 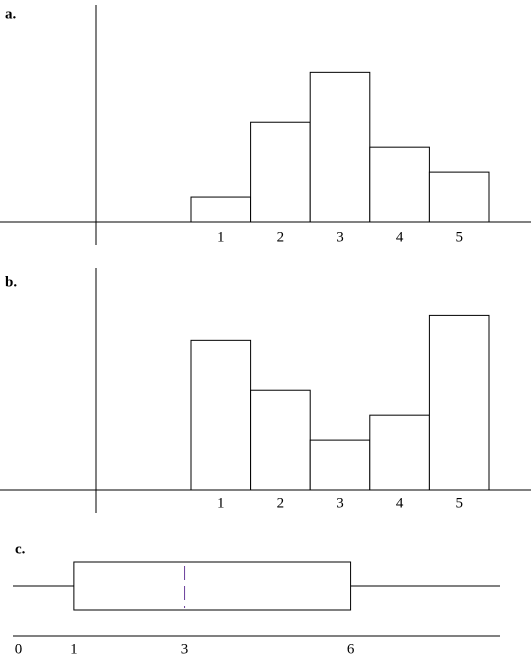 I want to click on panel-title: a., so click(x=11, y=14).